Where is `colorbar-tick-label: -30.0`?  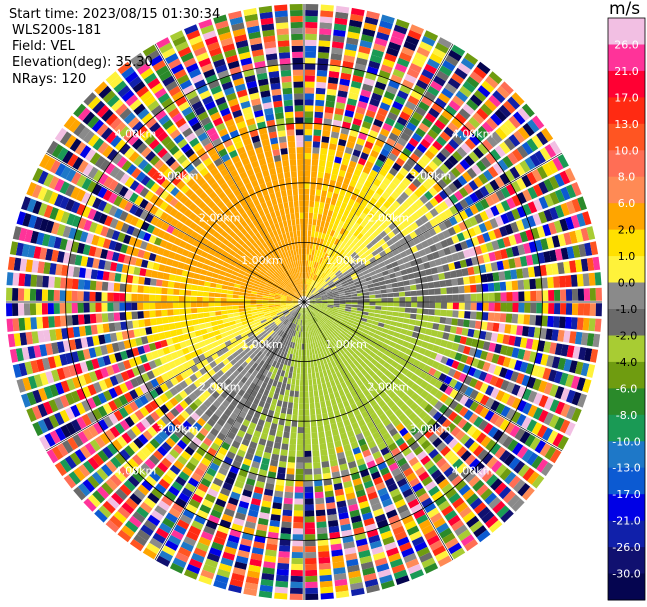
colorbar-tick-label: -30.0 is located at coordinates (626, 574).